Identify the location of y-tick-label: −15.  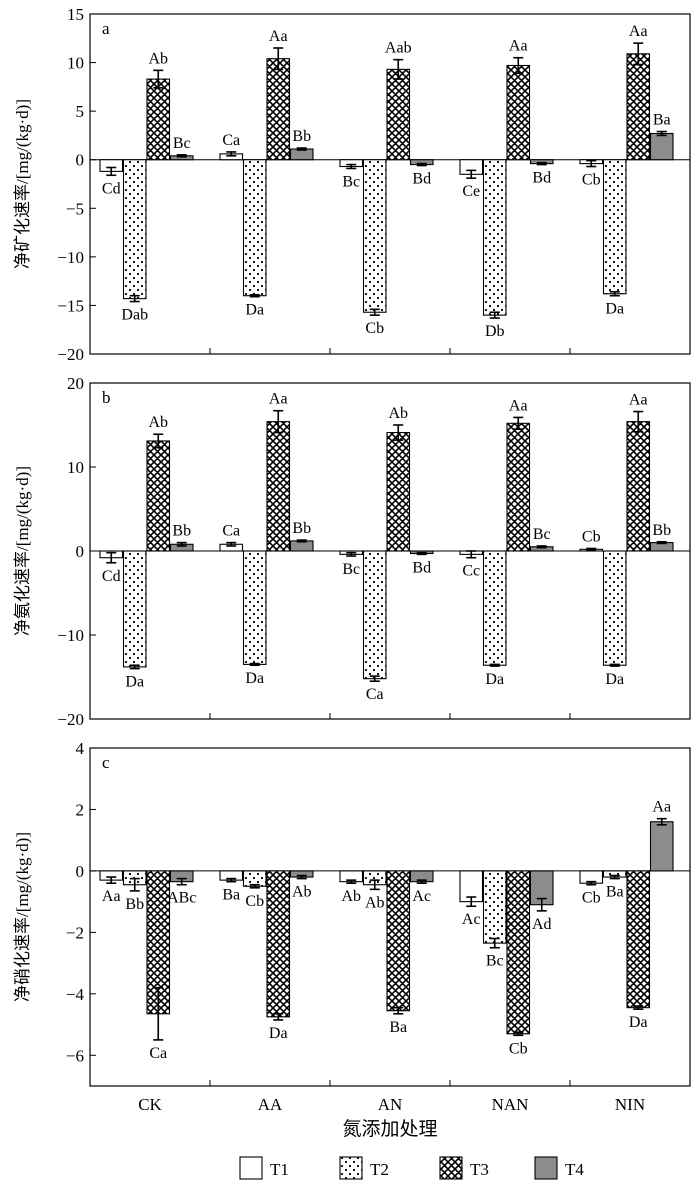
(70, 305).